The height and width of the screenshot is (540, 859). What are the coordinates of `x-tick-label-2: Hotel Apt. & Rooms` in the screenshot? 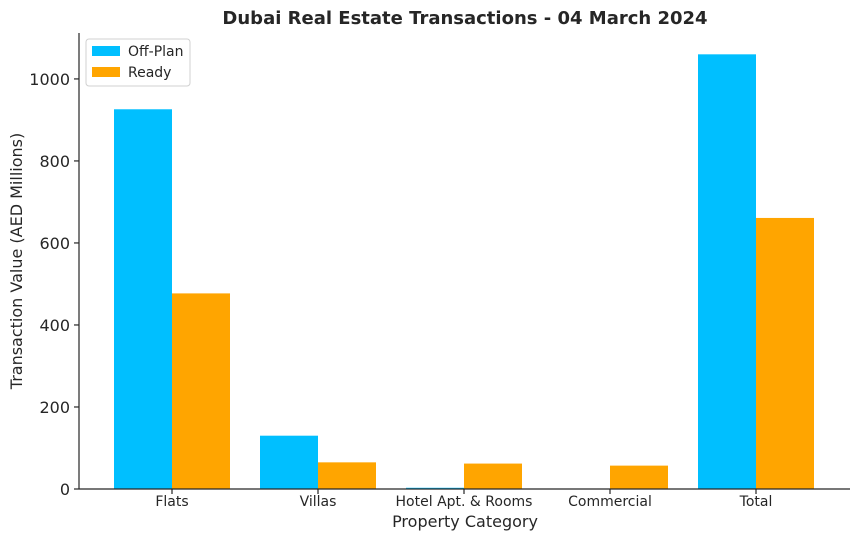 It's located at (464, 502).